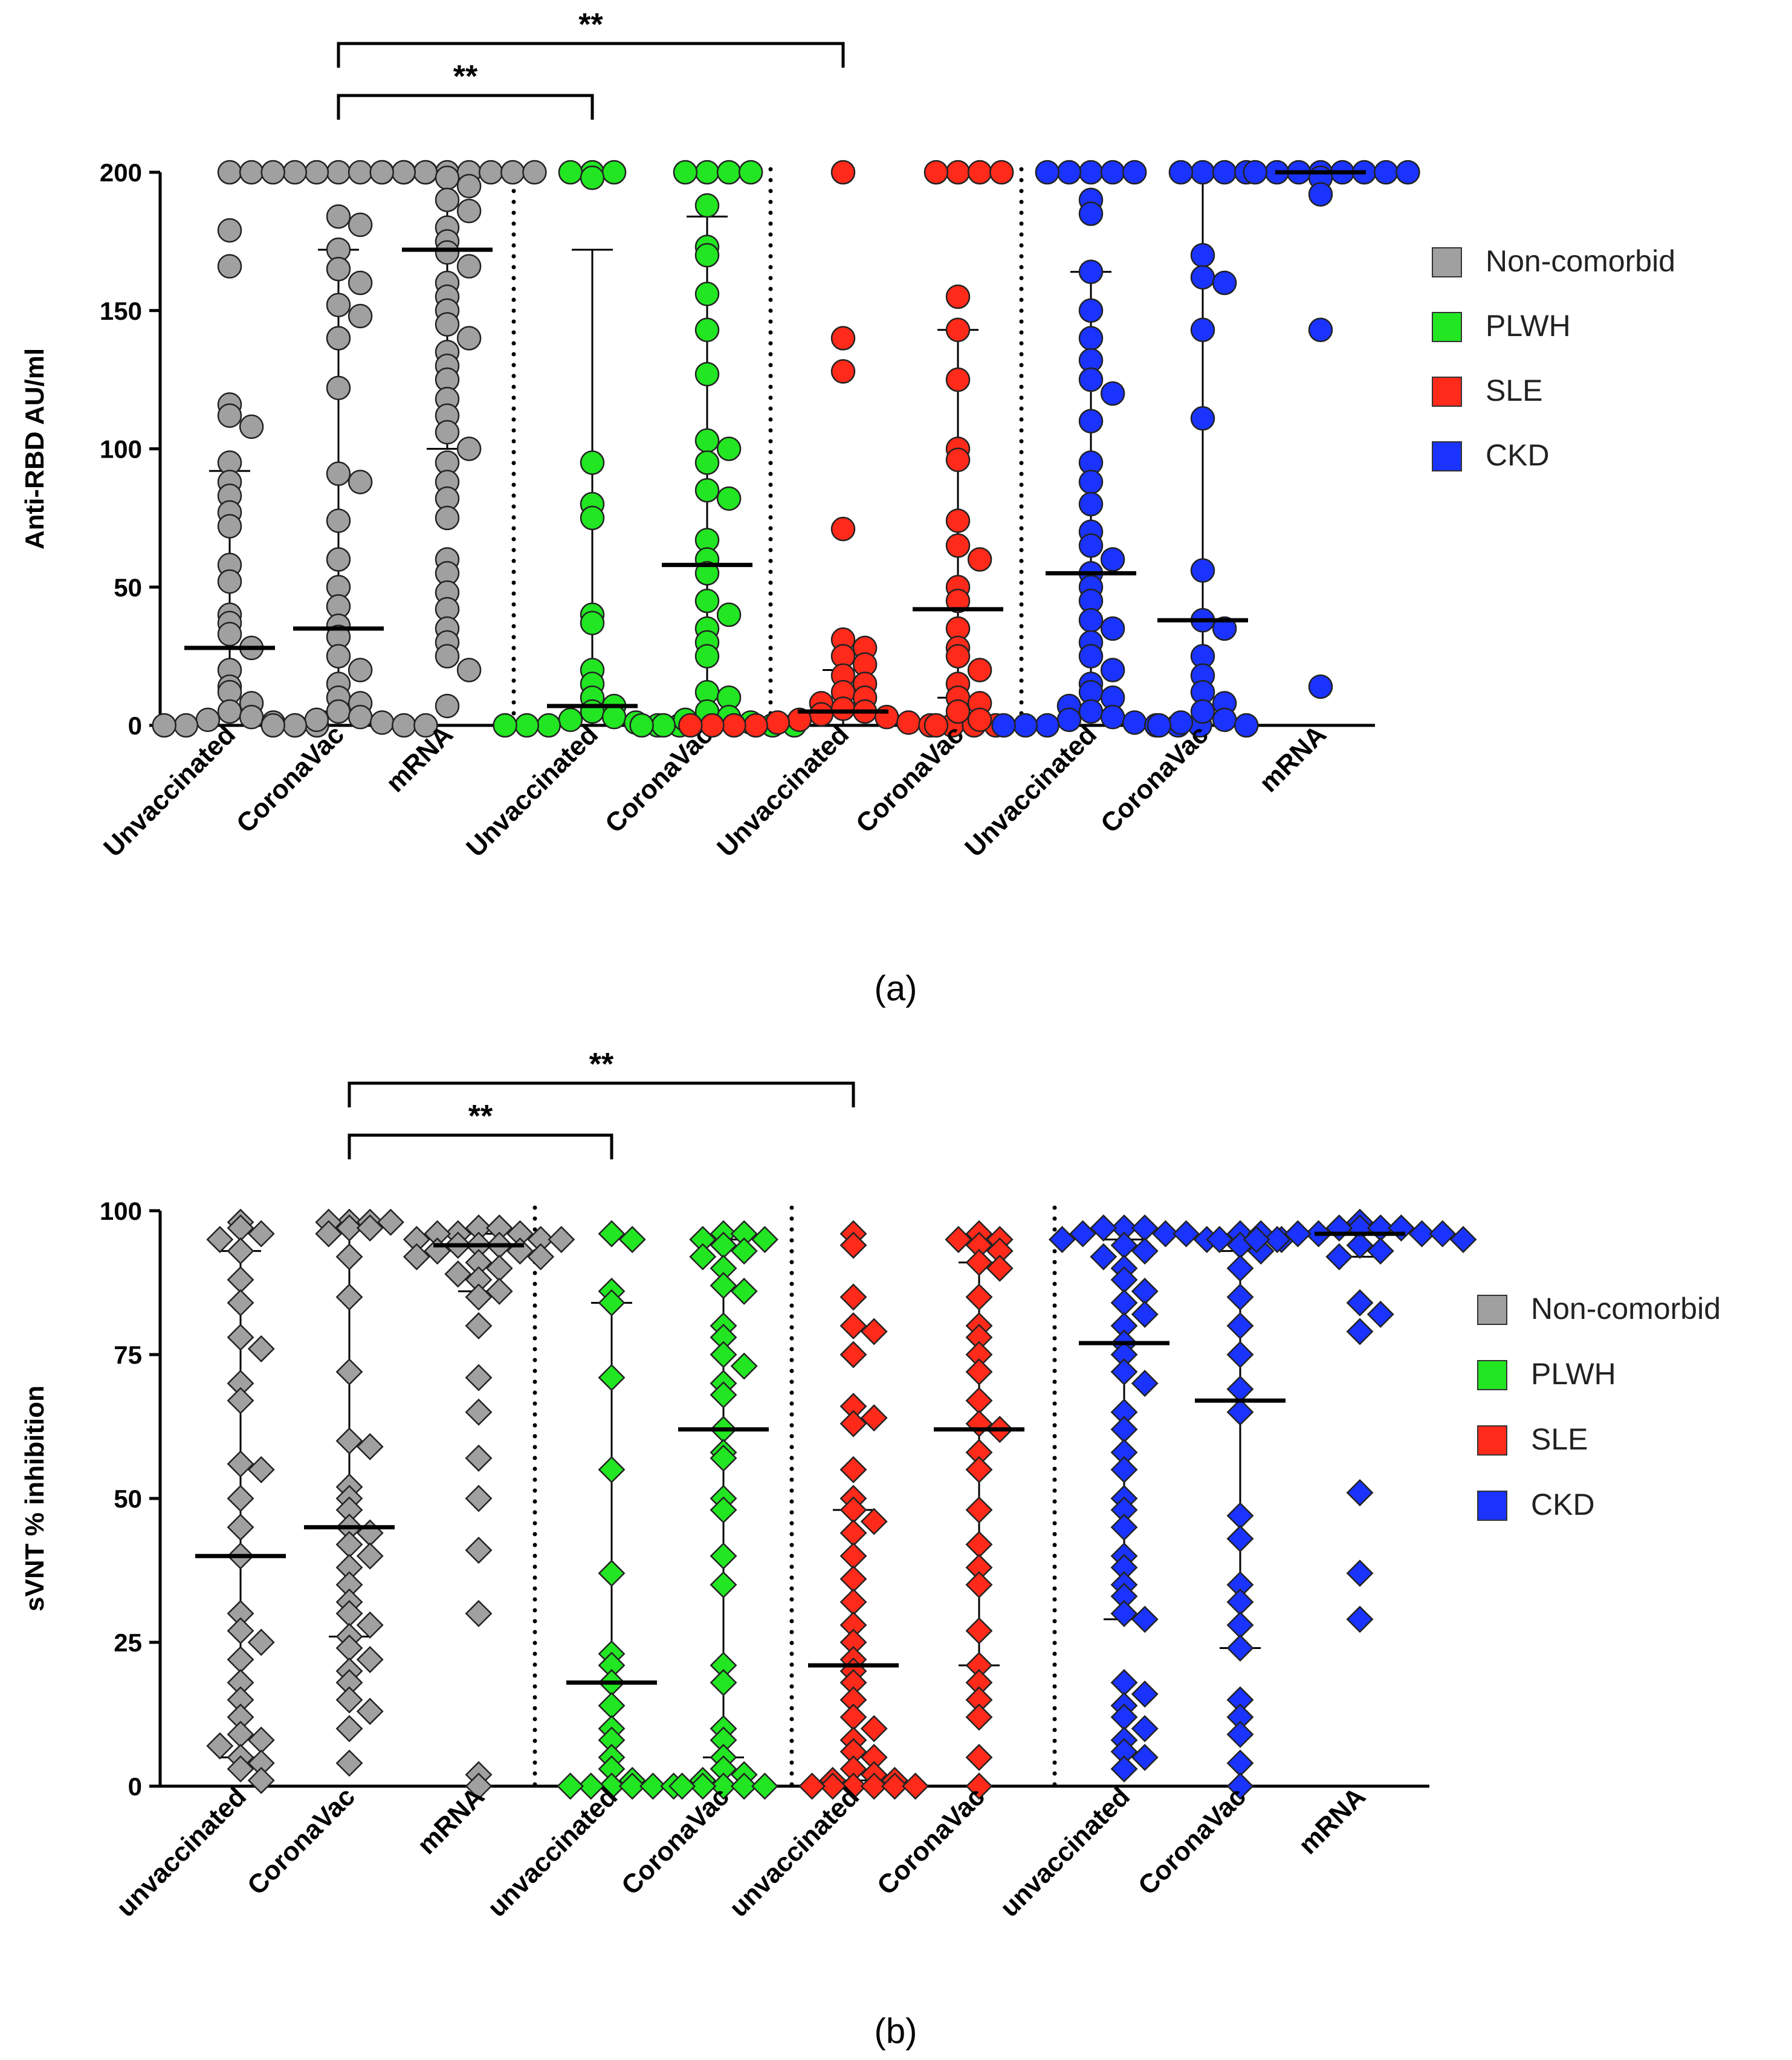 The image size is (1792, 2060). What do you see at coordinates (121, 173) in the screenshot?
I see `y-tick-label: 200` at bounding box center [121, 173].